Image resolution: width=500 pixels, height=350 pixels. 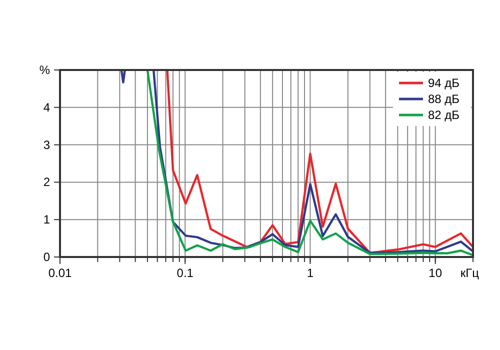 What do you see at coordinates (46, 182) in the screenshot?
I see `y-tick-label: 2` at bounding box center [46, 182].